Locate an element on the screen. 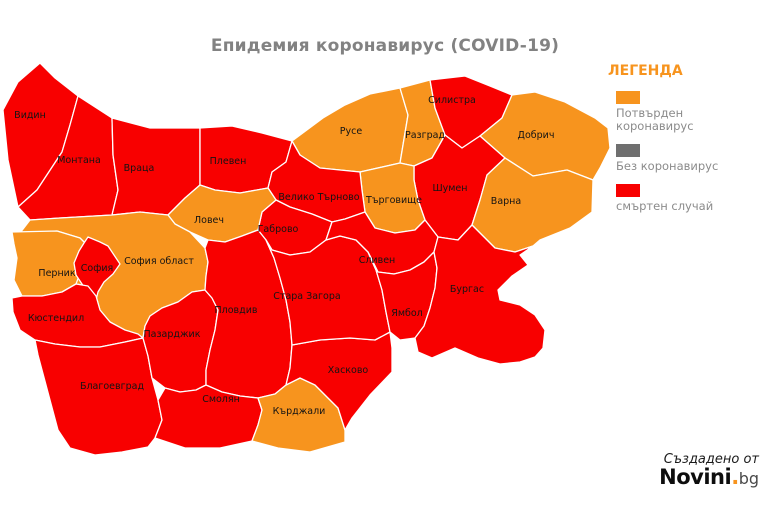 Image resolution: width=783 pixels, height=513 pixels. legend-label-confirmed: Потвърден коронавирус is located at coordinates (655, 119).